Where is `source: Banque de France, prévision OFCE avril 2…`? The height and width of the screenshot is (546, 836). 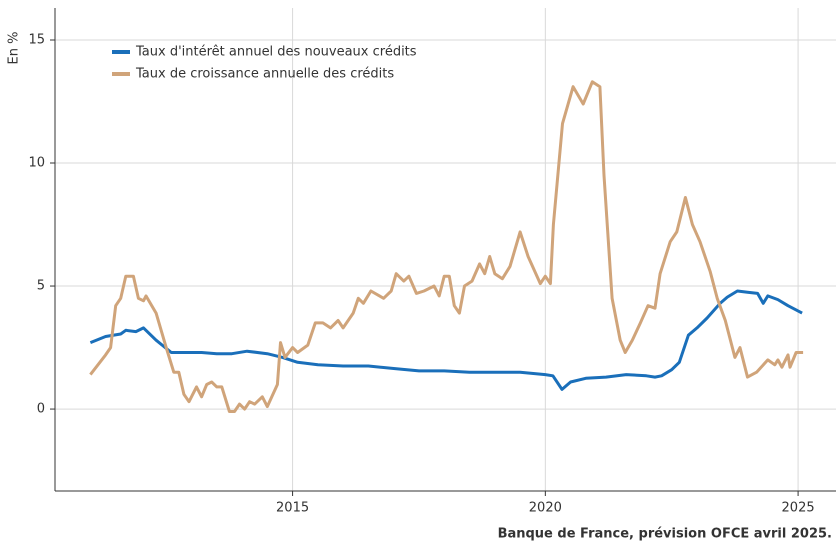 source: Banque de France, prévision OFCE avril 2… is located at coordinates (665, 534).